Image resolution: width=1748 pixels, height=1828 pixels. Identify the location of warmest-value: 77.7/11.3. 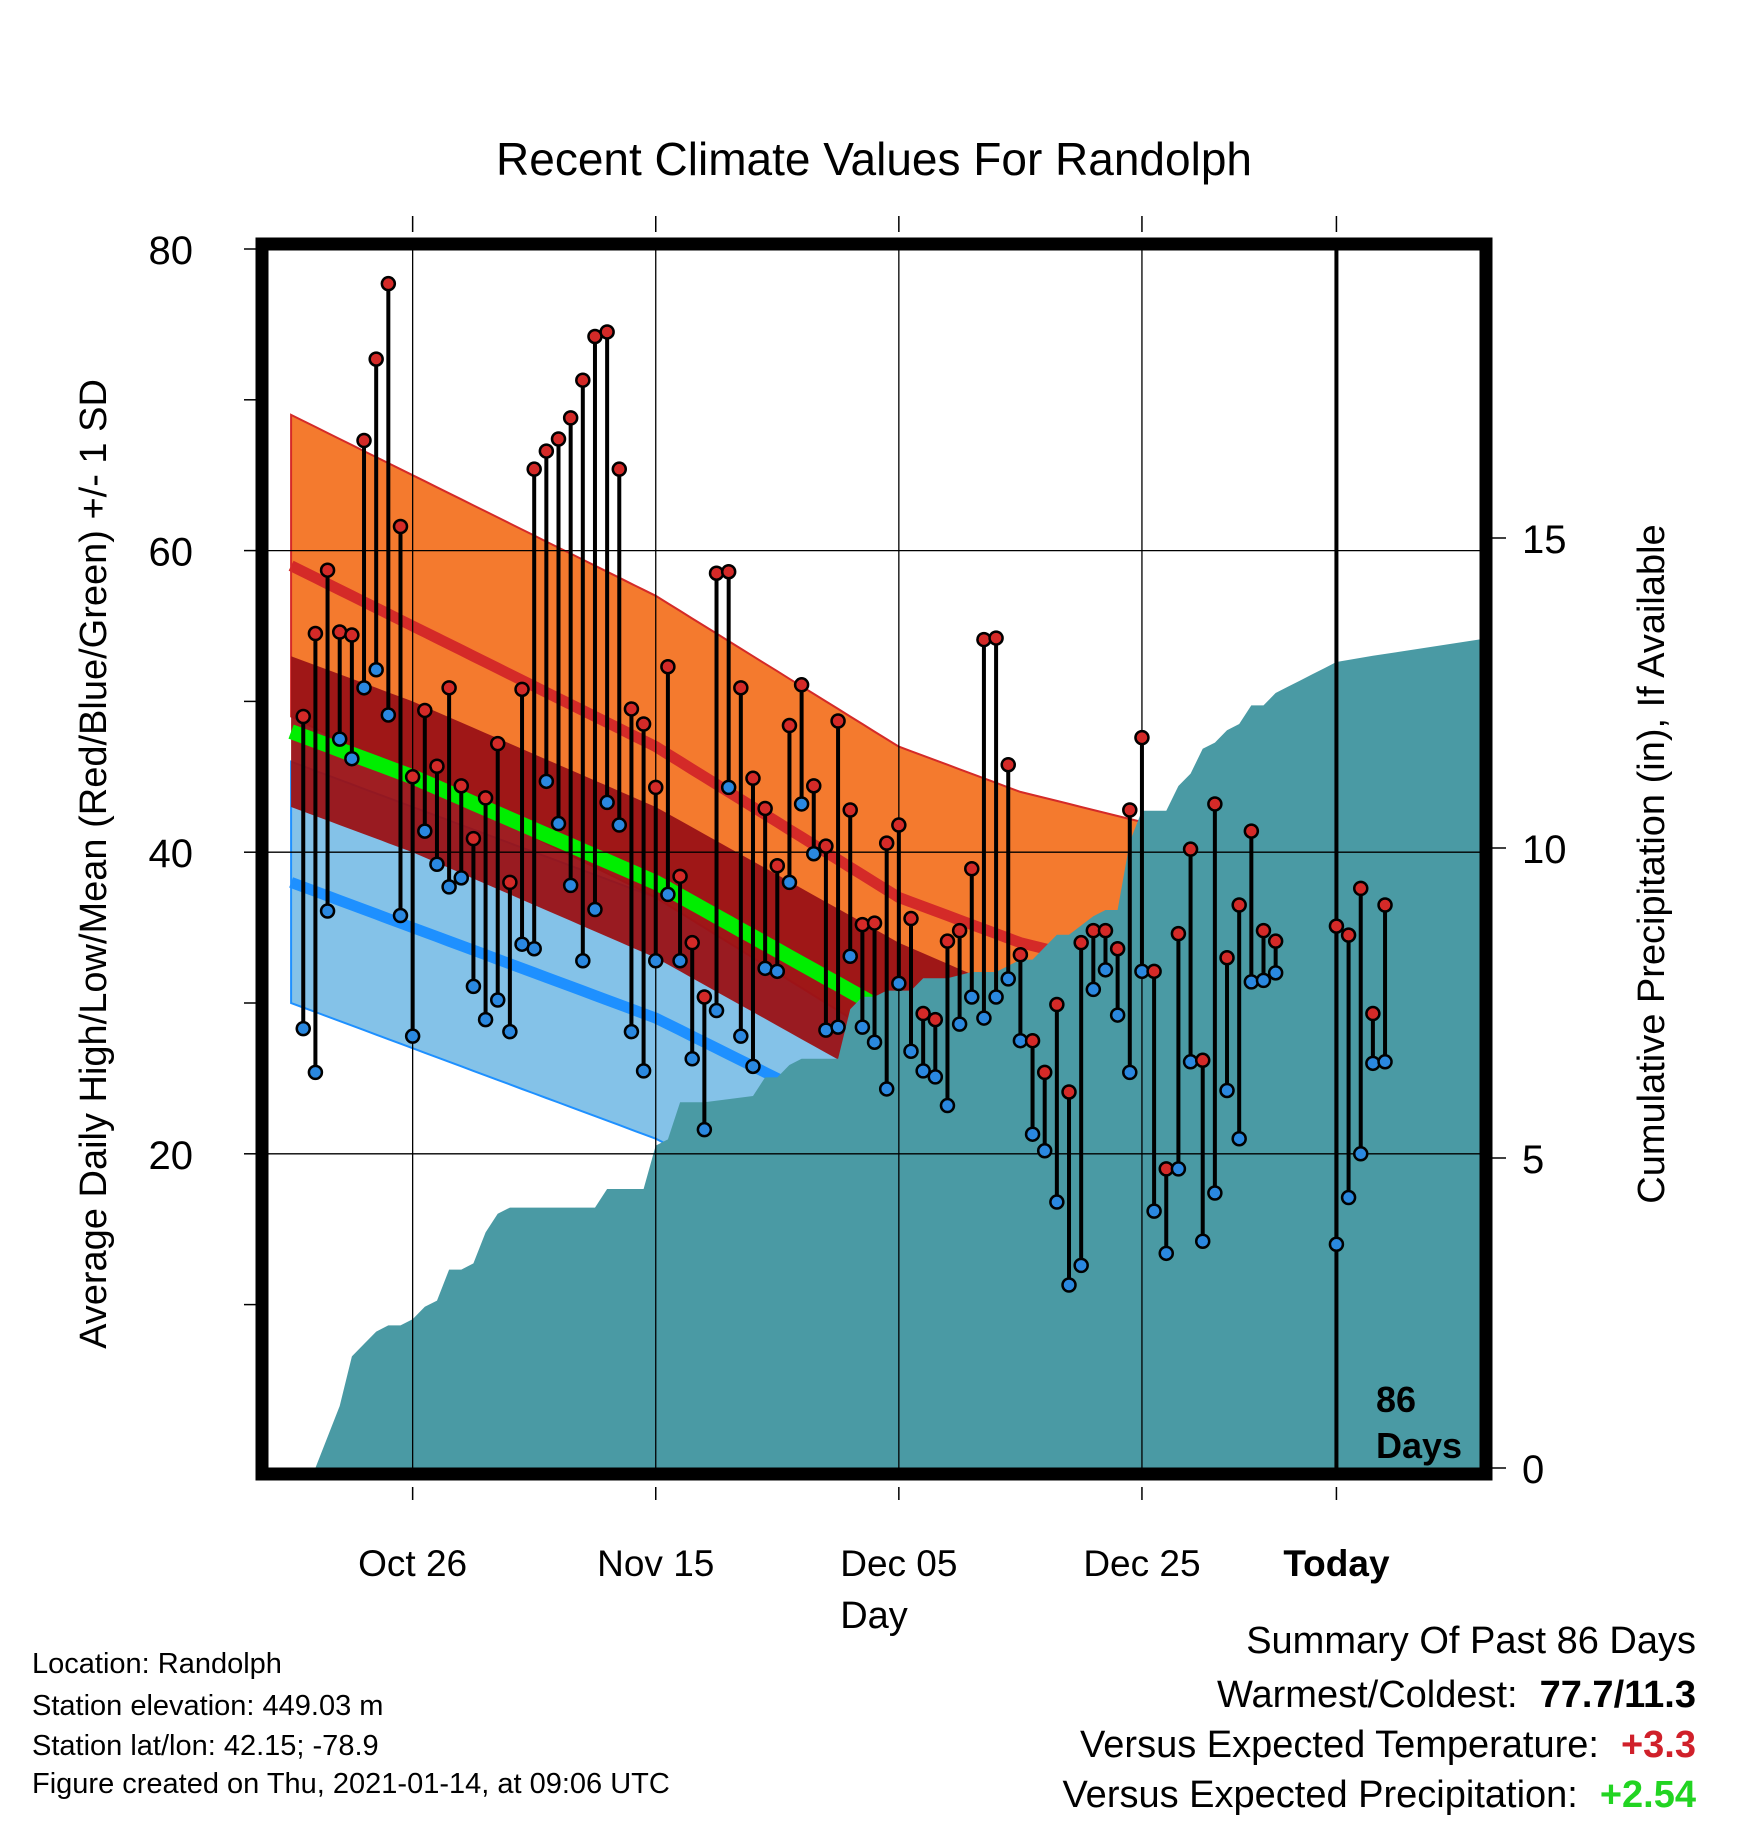
(1617, 1695).